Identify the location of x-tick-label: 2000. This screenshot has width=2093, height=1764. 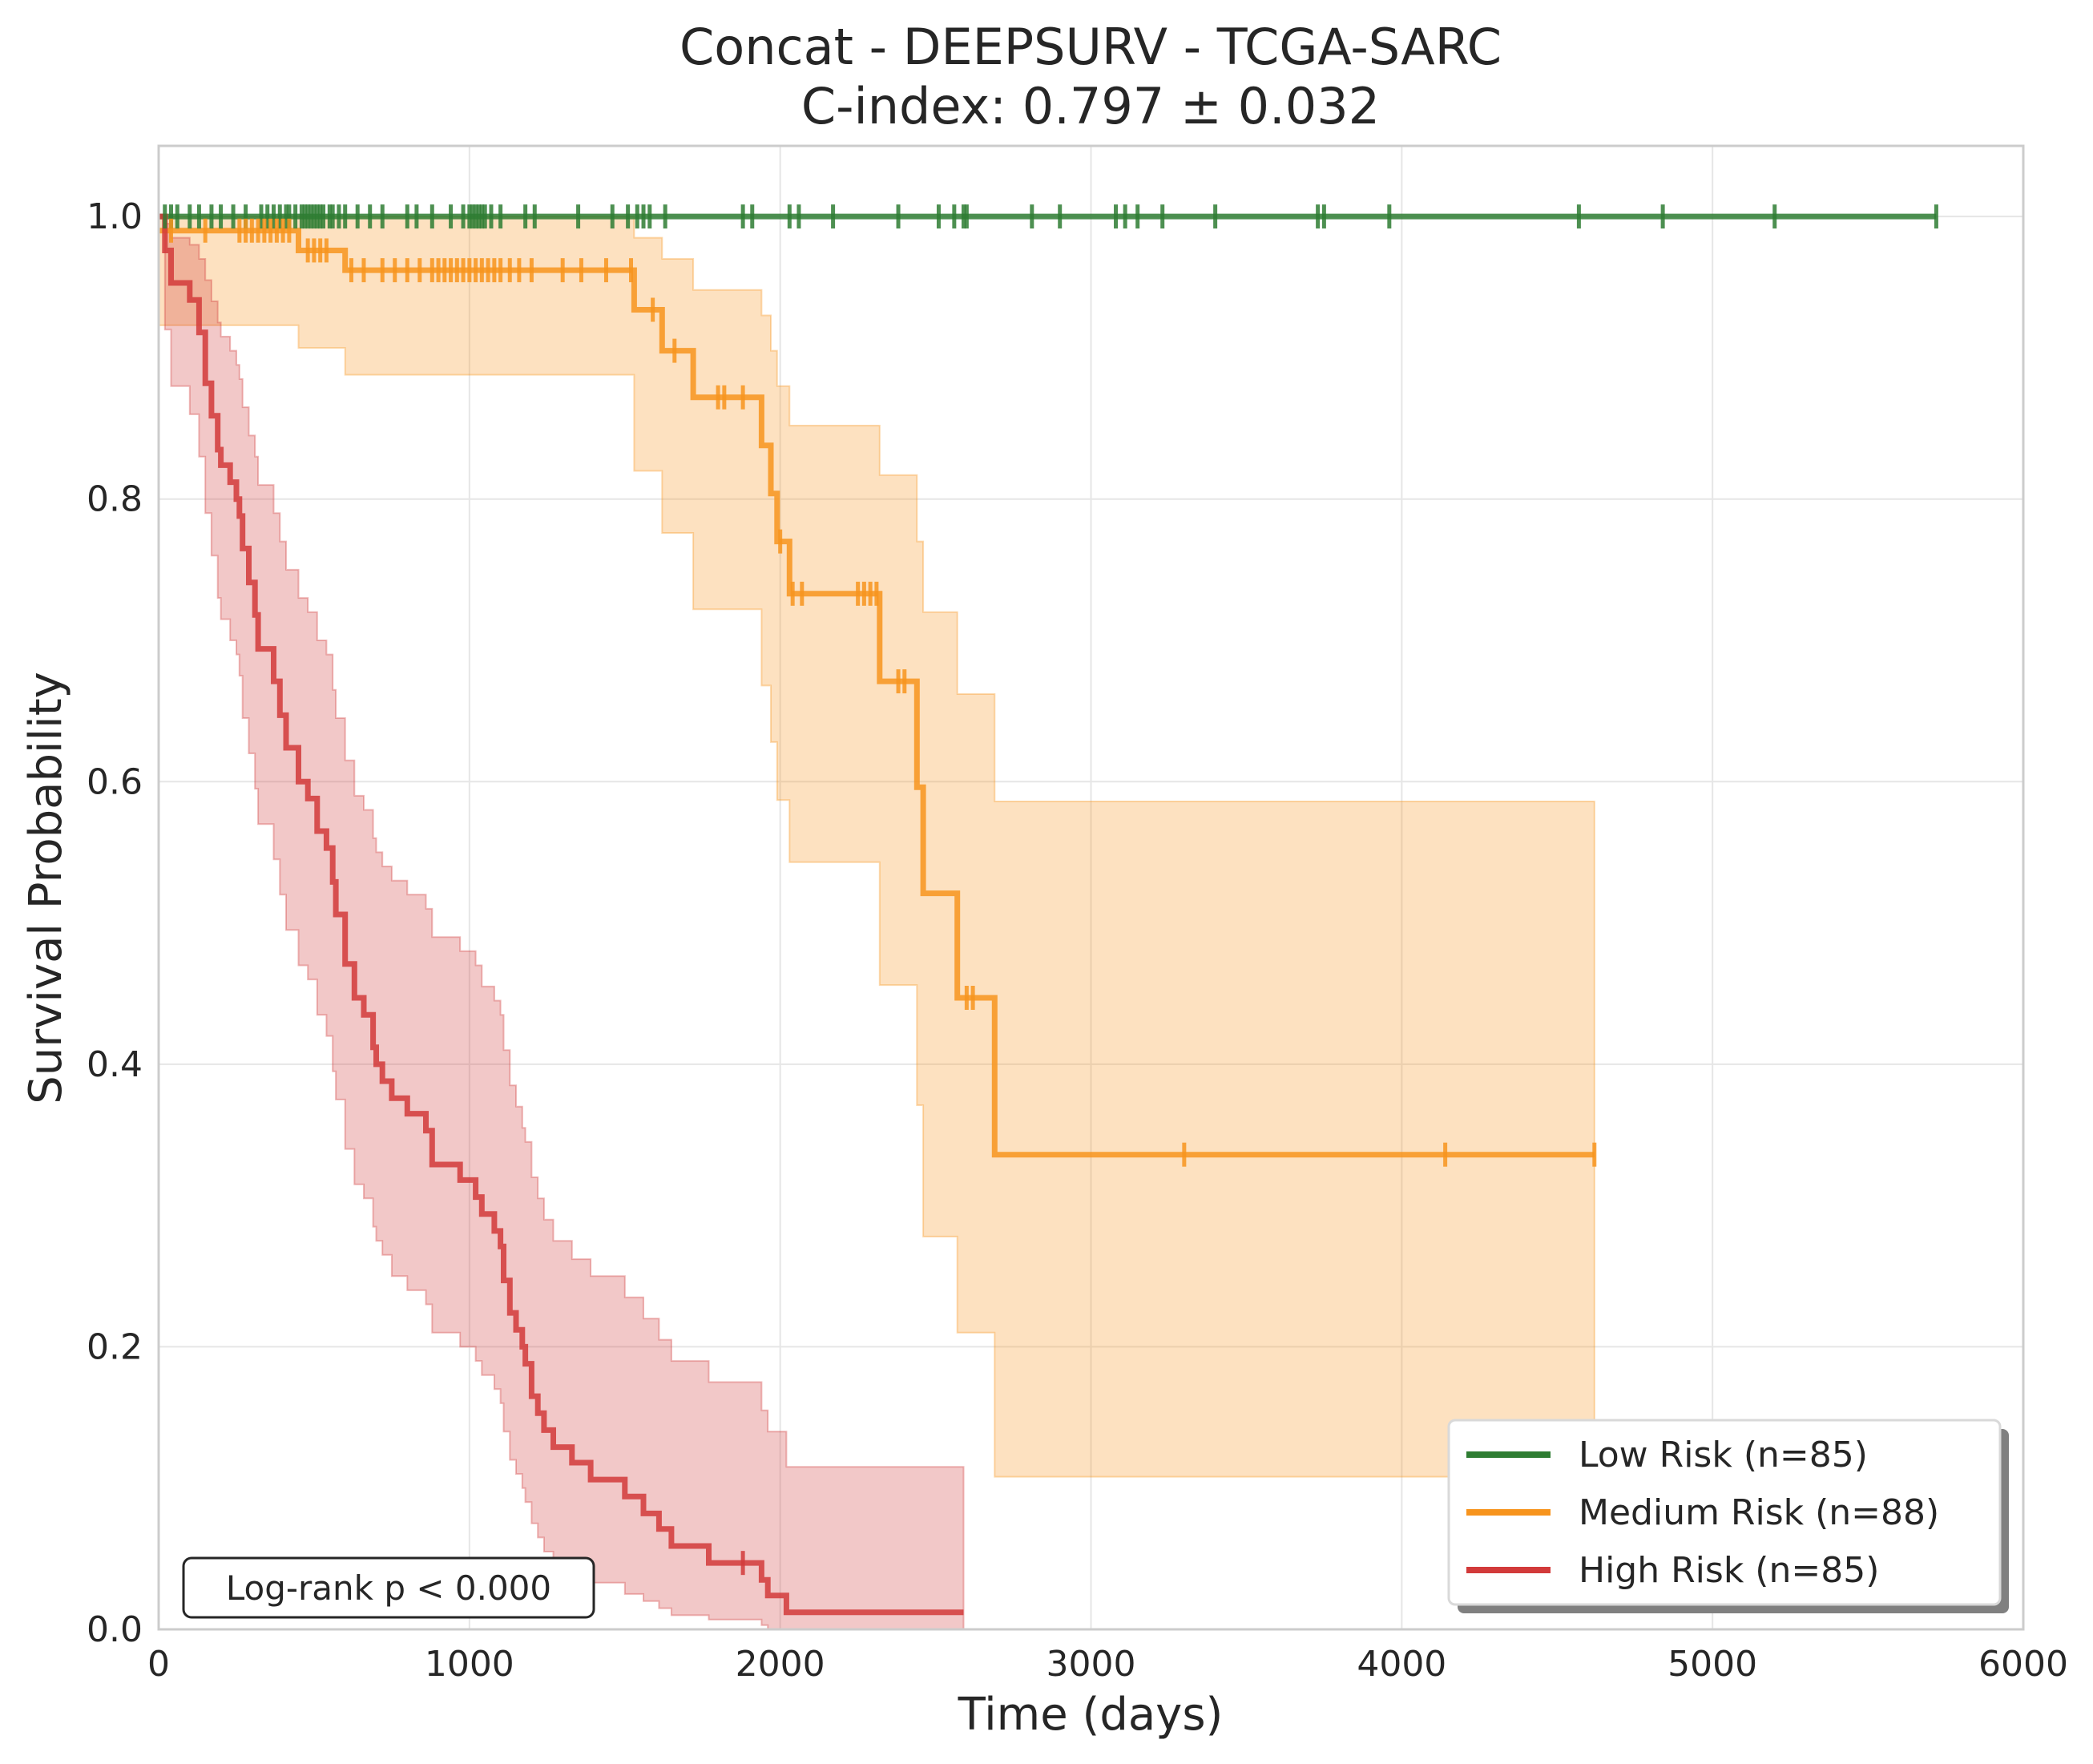
(780, 1665).